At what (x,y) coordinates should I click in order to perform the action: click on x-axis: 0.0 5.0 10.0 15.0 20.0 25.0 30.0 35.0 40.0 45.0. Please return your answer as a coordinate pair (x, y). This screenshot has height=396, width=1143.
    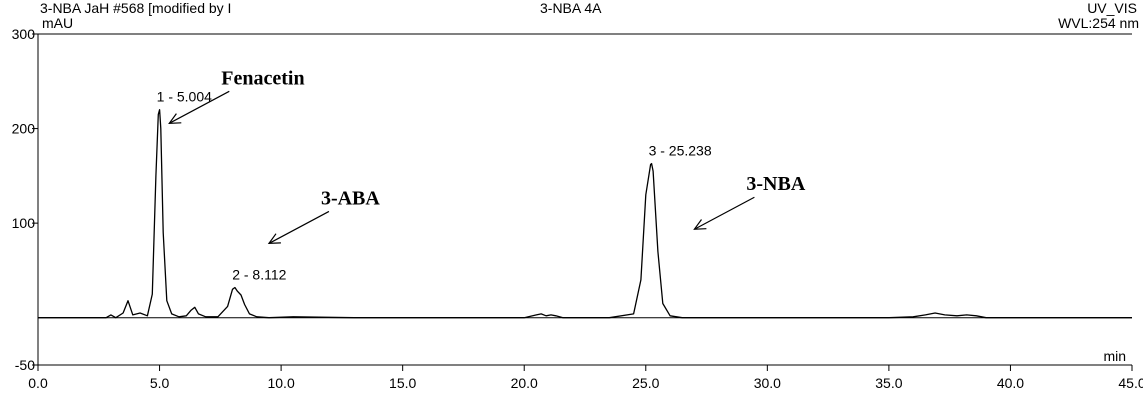
    Looking at the image, I should click on (585, 378).